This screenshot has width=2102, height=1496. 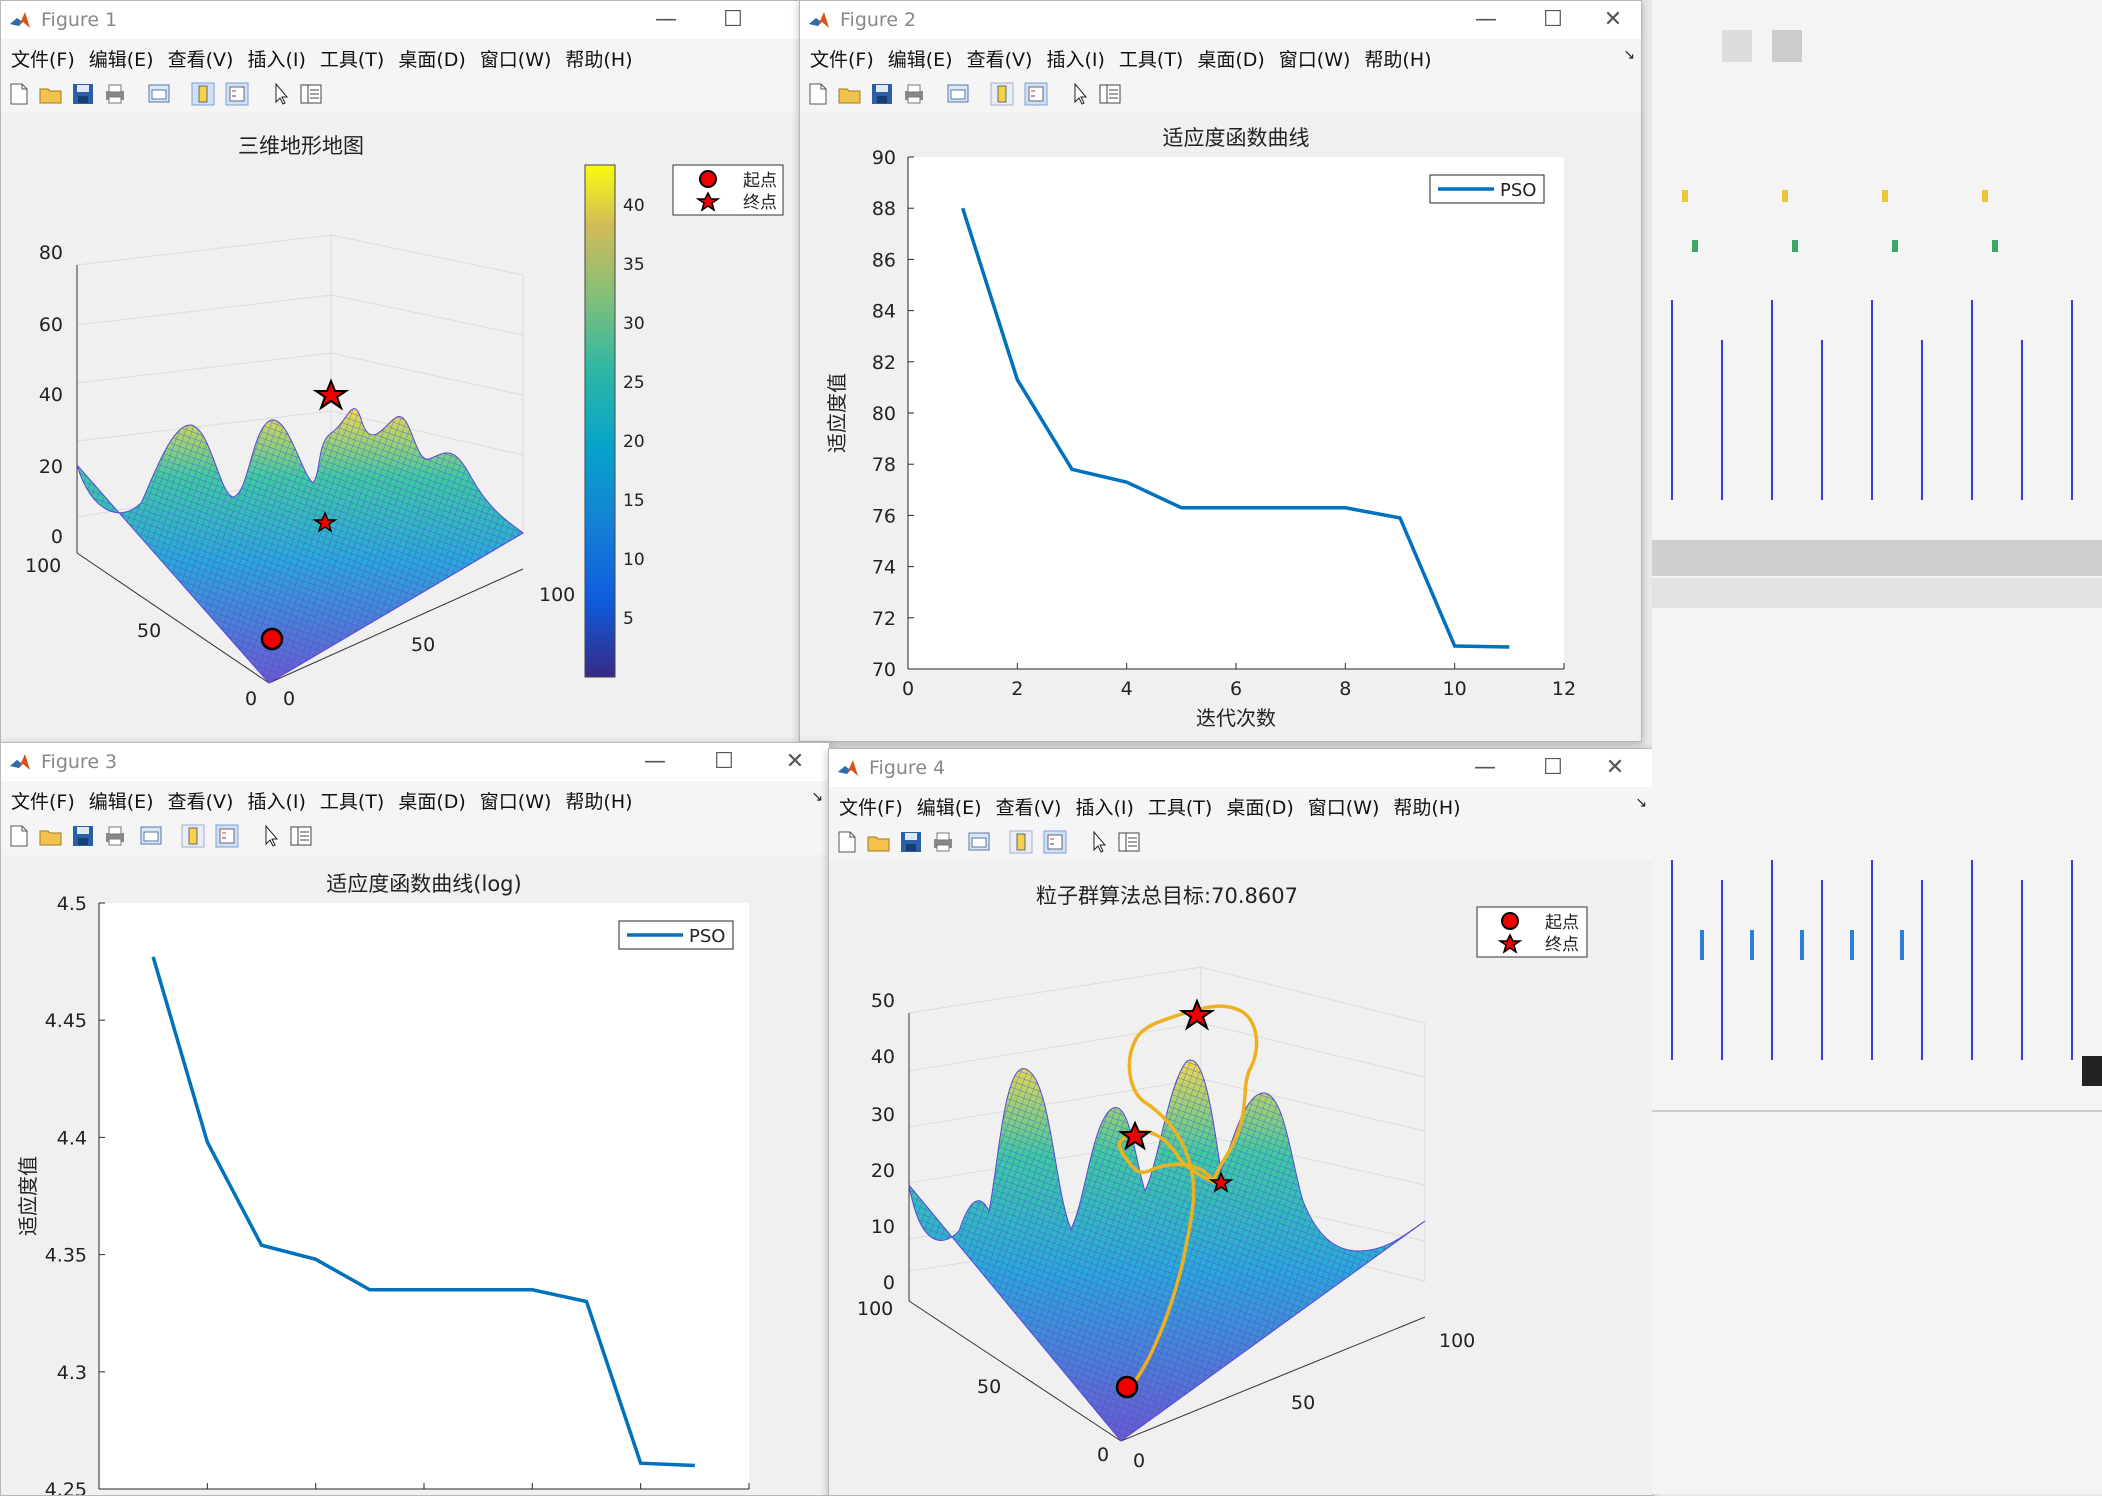 What do you see at coordinates (1236, 138) in the screenshot?
I see `plot-title: 适应度函数曲线` at bounding box center [1236, 138].